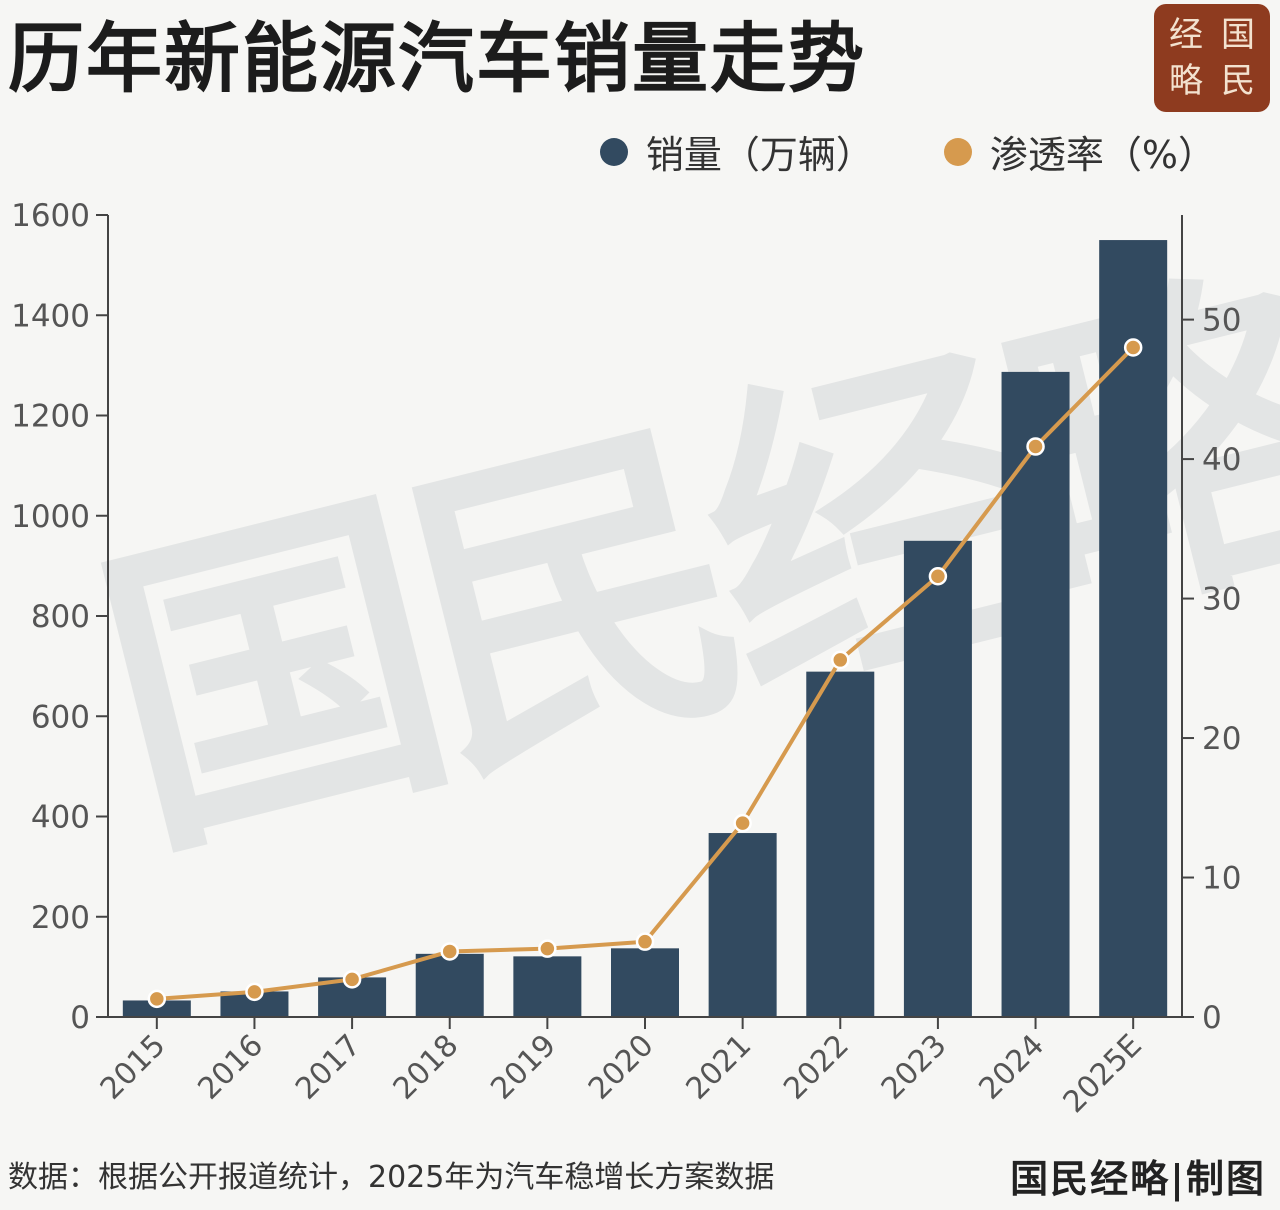 The width and height of the screenshot is (1280, 1210). What do you see at coordinates (133, 1067) in the screenshot?
I see `x-tick-label: 2015` at bounding box center [133, 1067].